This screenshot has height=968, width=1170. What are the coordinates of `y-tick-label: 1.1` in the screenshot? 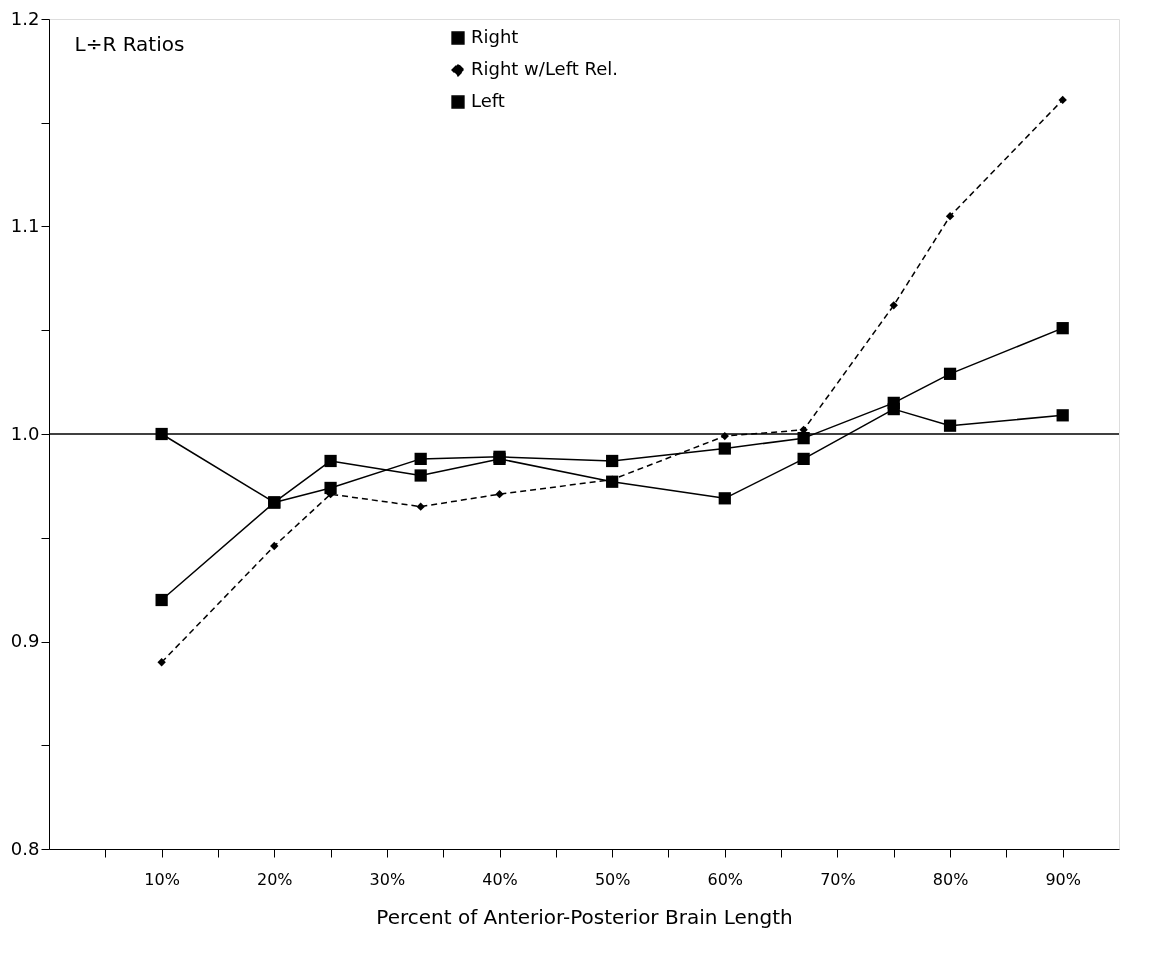 It's located at (25, 225).